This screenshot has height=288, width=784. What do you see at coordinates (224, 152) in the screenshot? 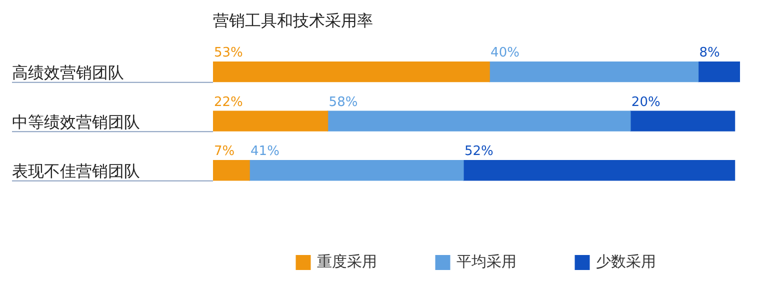
I see `data-label: 7%` at bounding box center [224, 152].